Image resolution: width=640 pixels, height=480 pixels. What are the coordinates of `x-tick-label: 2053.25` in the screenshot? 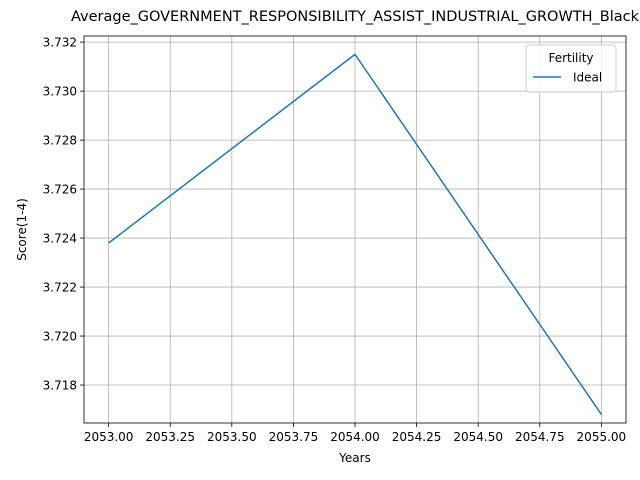 It's located at (170, 437).